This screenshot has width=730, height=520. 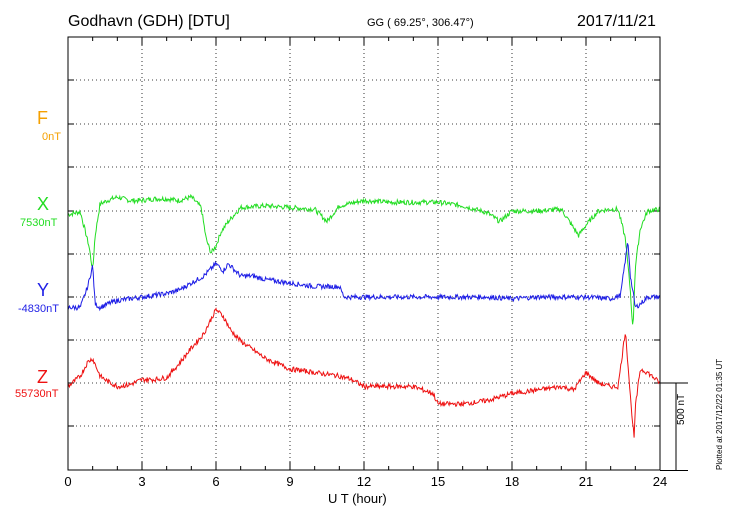 I want to click on station-coords: GG ( 69.25°, 306.47°), so click(x=420, y=23).